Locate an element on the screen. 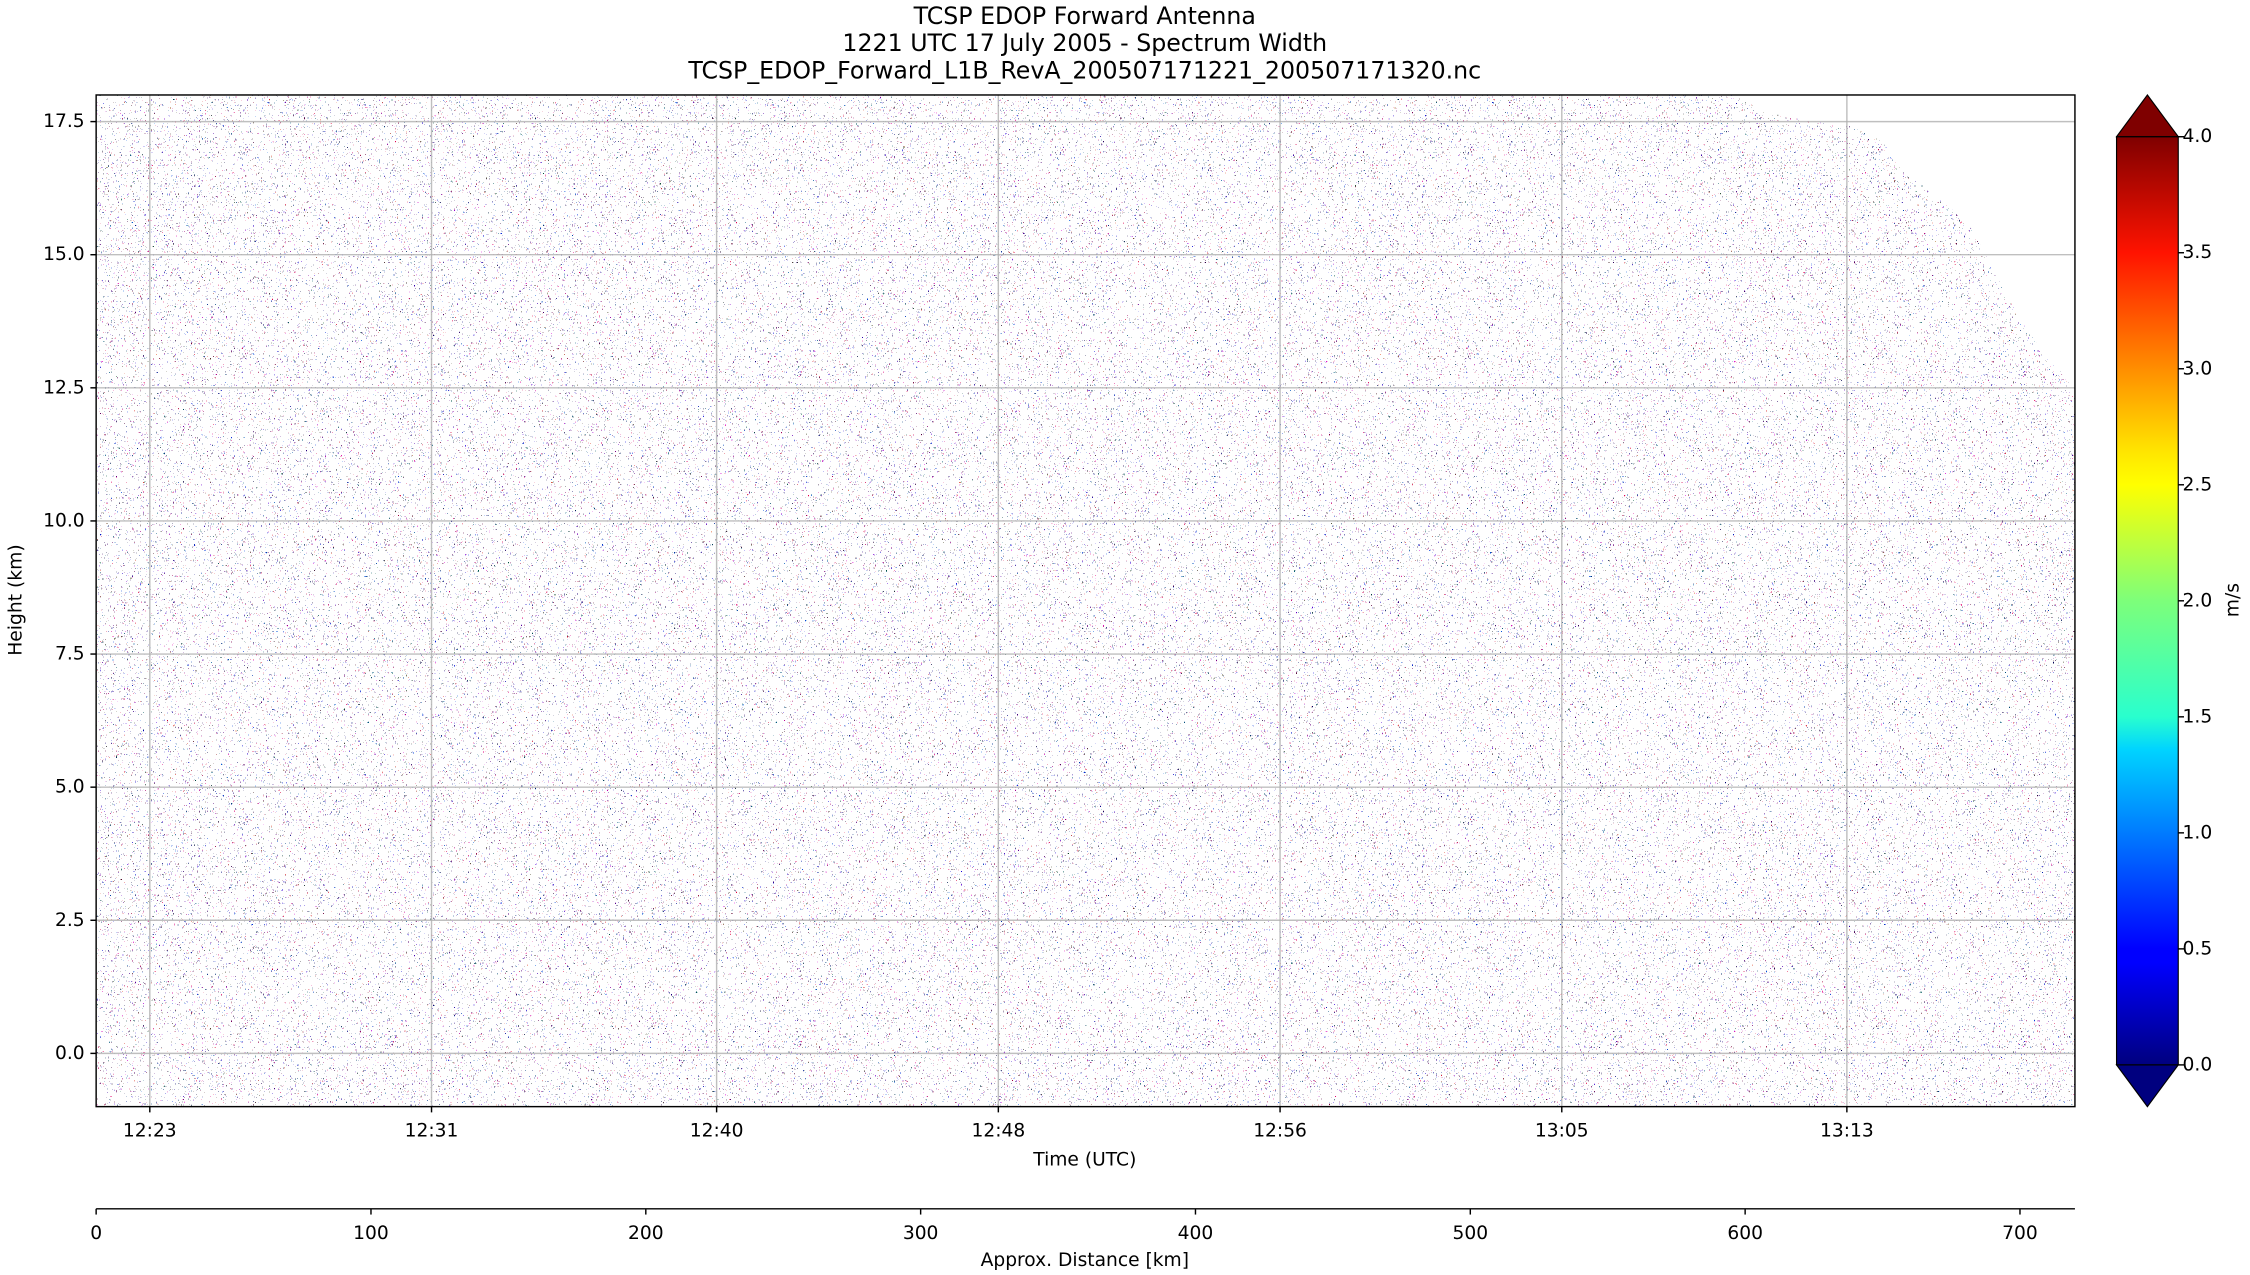 This screenshot has height=1275, width=2250. colorbar-tick-label: 4.0 is located at coordinates (2198, 136).